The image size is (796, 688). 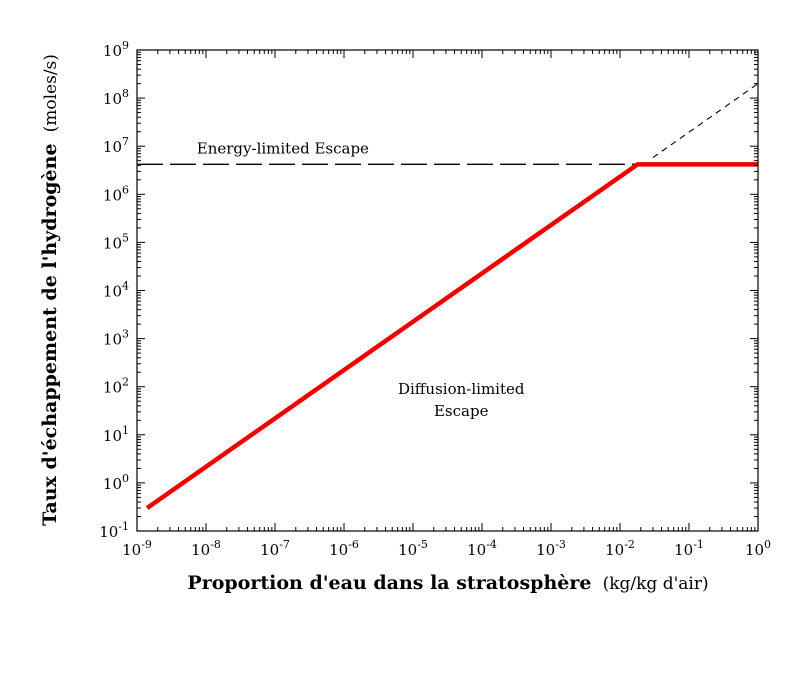 What do you see at coordinates (125, 334) in the screenshot?
I see `y-tick-exponent: 3` at bounding box center [125, 334].